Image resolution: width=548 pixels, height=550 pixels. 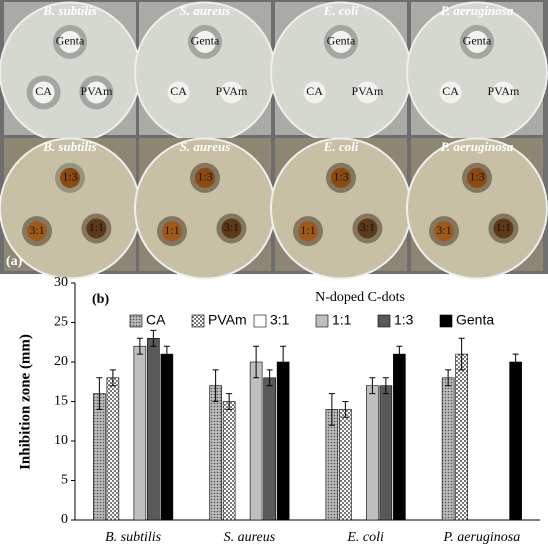 I want to click on legend-label: 1:3, so click(x=404, y=320).